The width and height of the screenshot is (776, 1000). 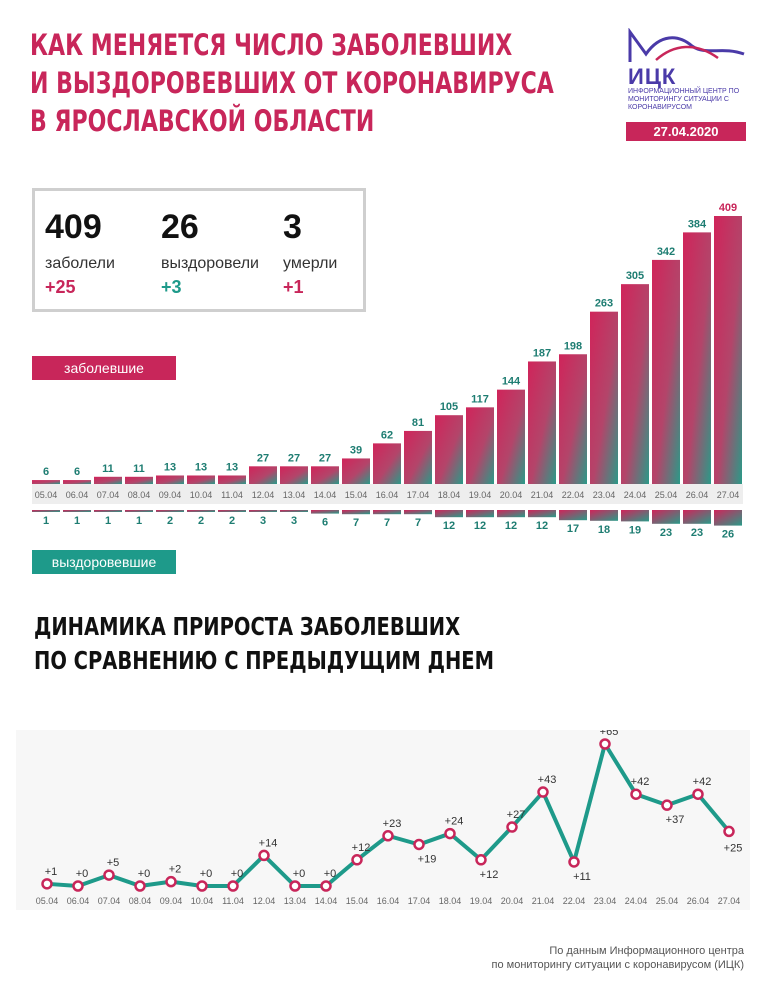 I want to click on stat-deaths-label: умерли, so click(x=310, y=263).